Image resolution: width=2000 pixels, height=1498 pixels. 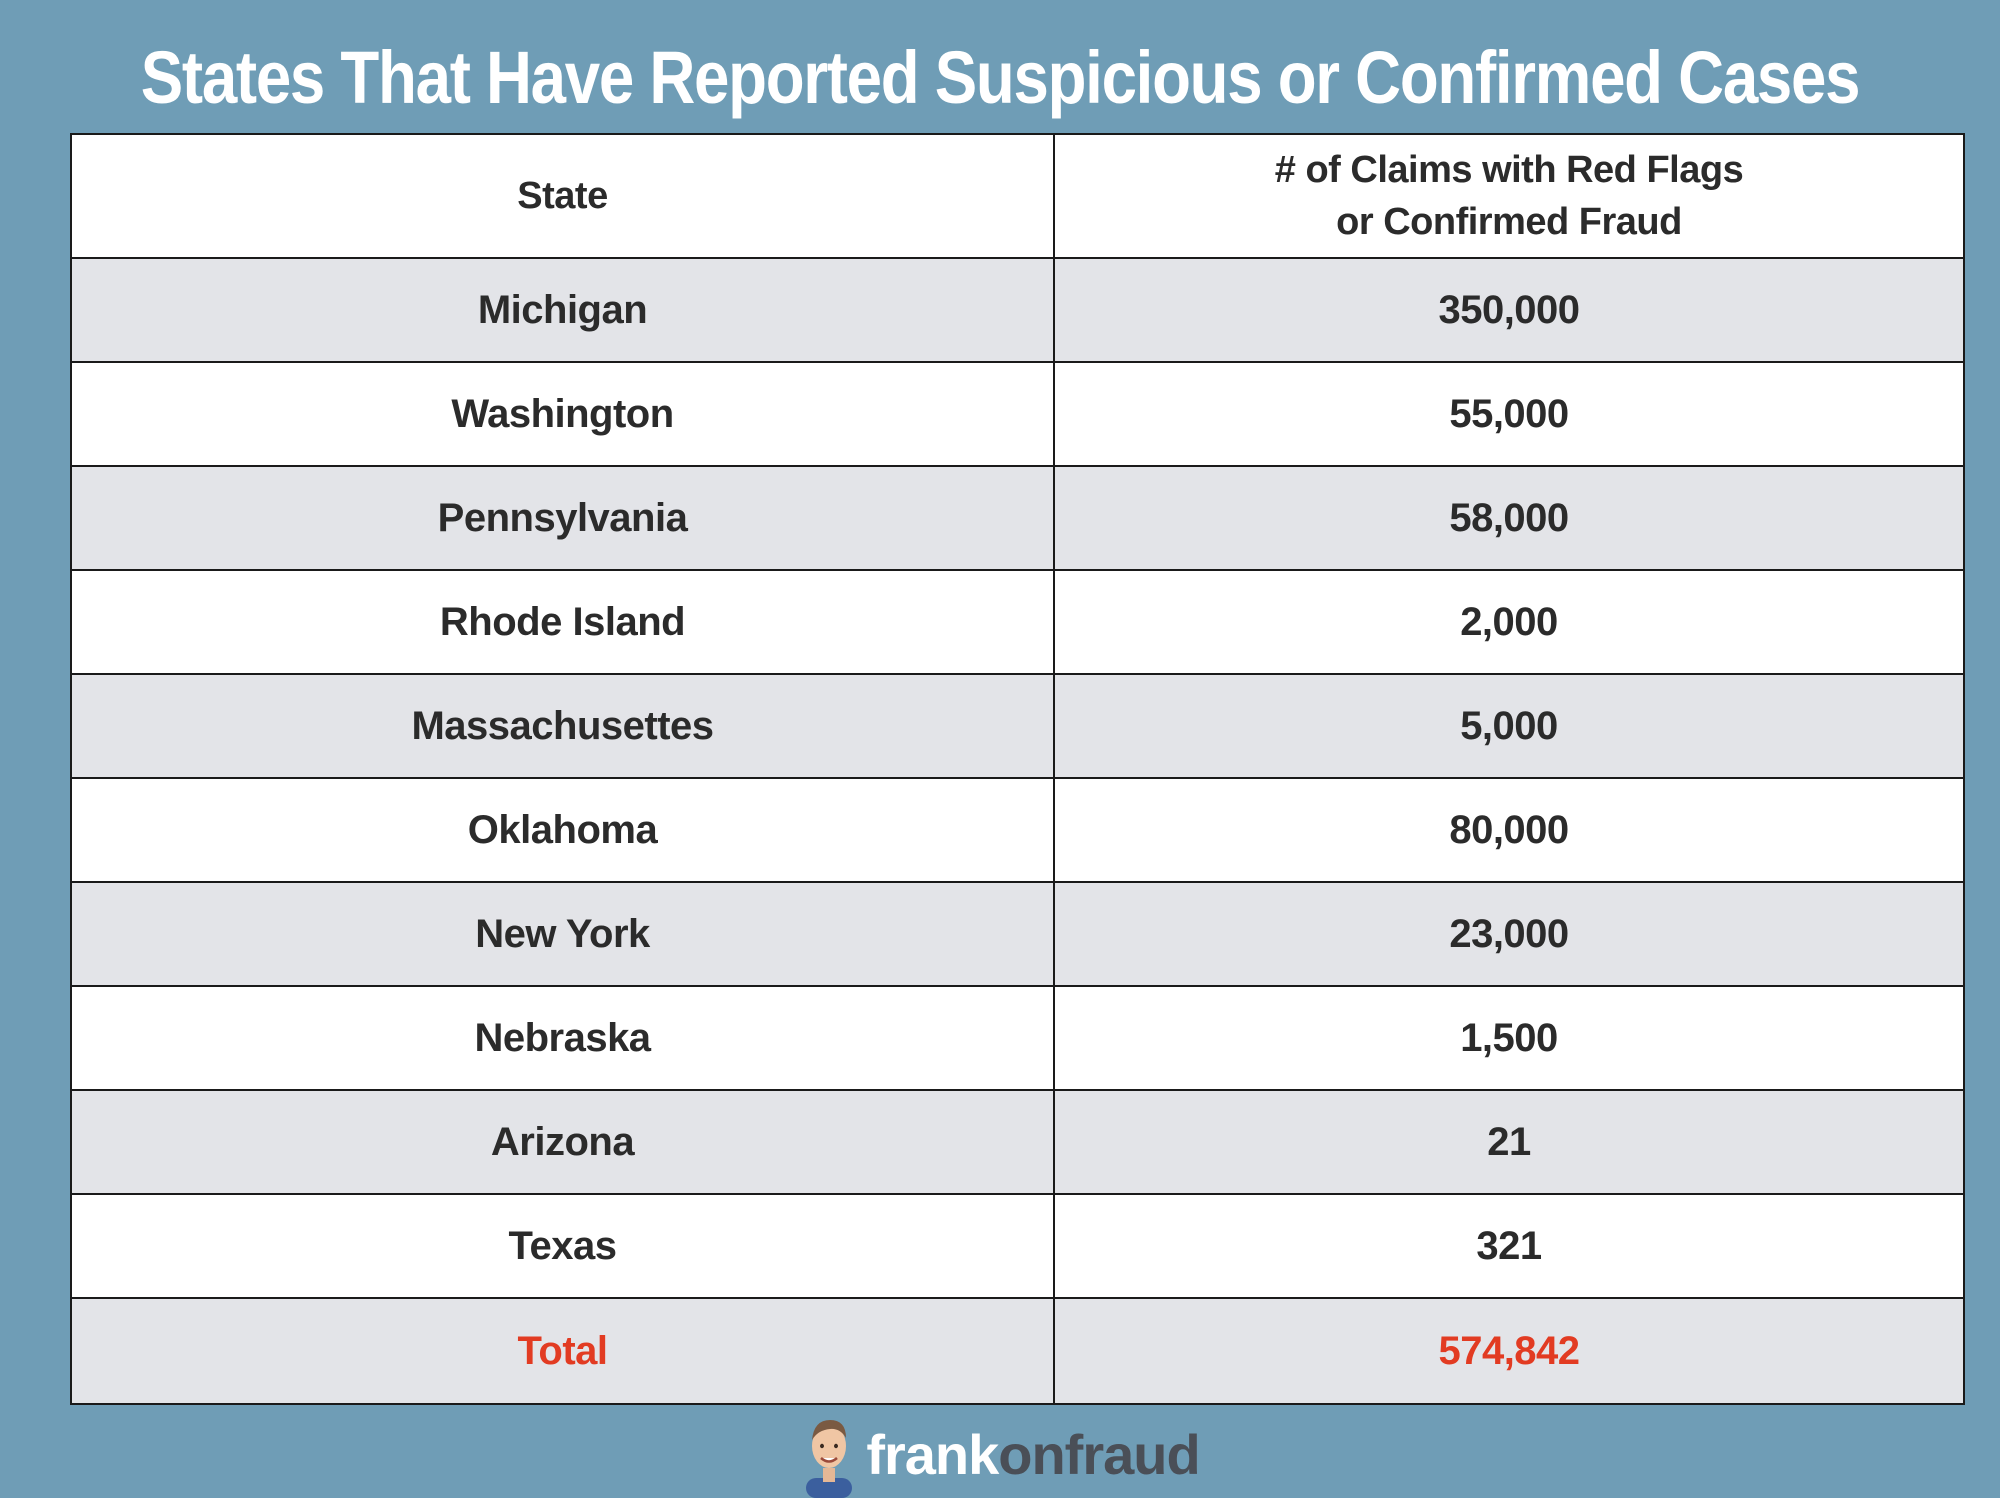 What do you see at coordinates (1509, 517) in the screenshot?
I see `claims-cell: 58,000` at bounding box center [1509, 517].